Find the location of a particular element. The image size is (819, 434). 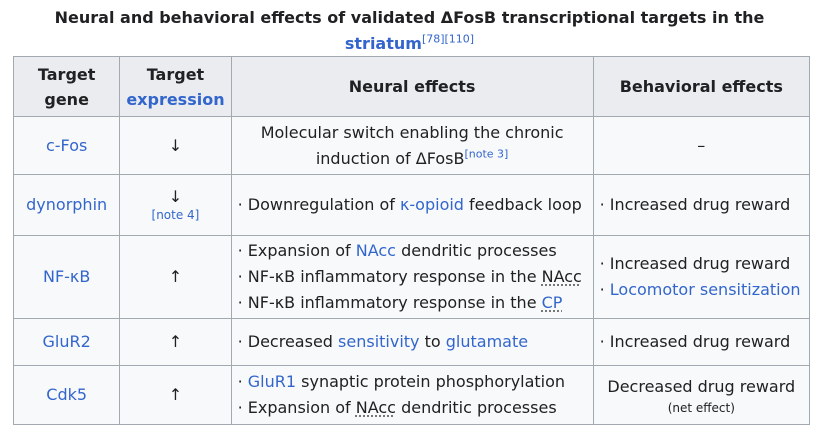

kappa-opioid-link: κ-opioid is located at coordinates (431, 204).